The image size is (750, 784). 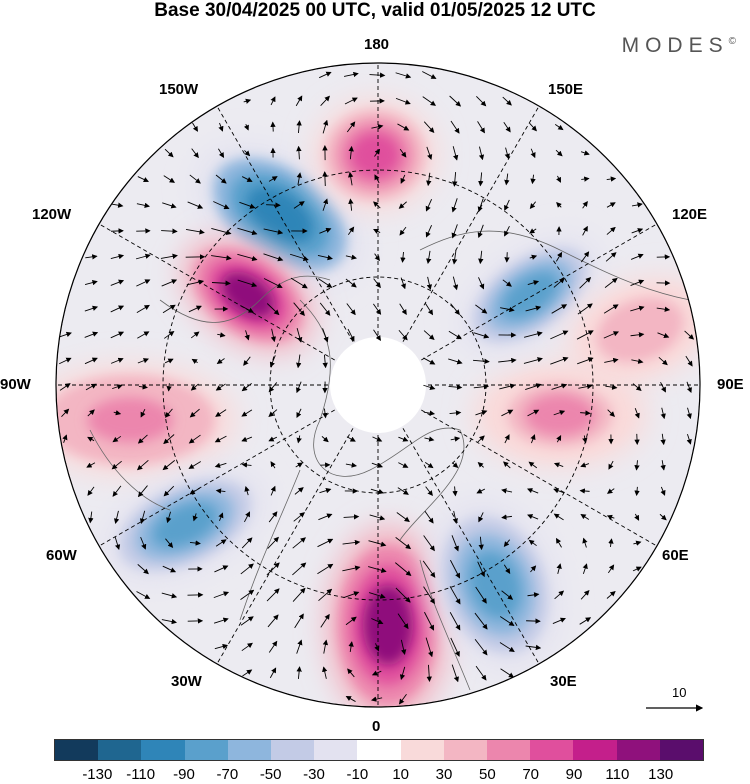 I want to click on lon-label-30w: 30W, so click(x=186, y=681).